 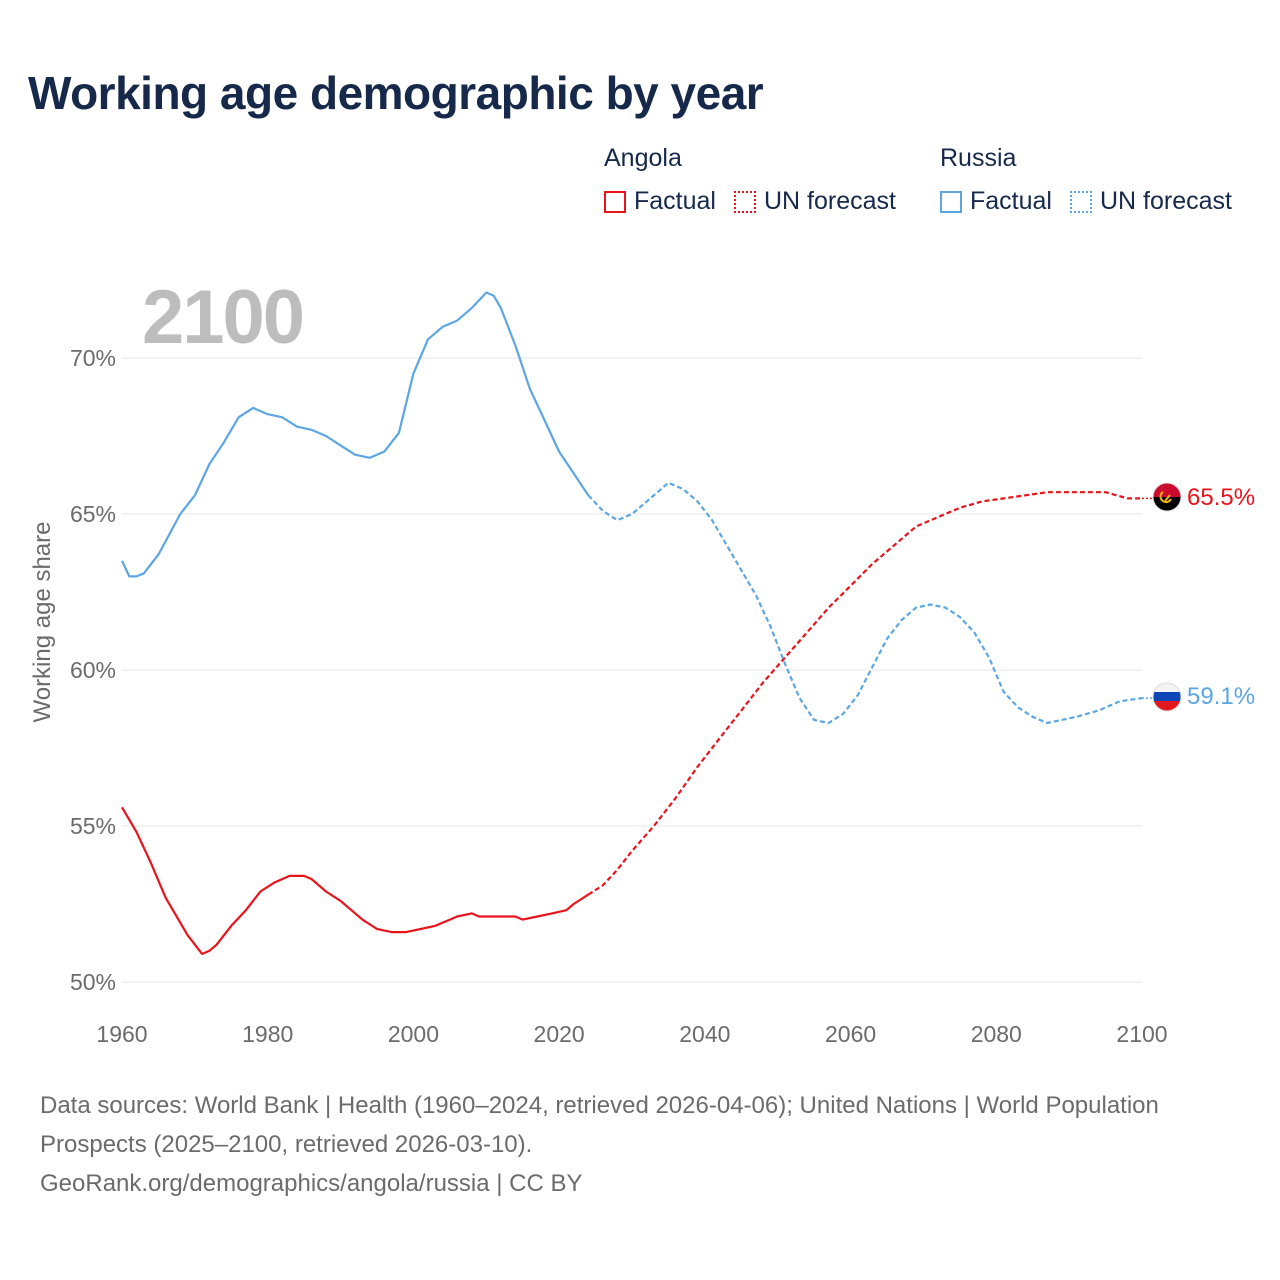 I want to click on y-tick-label: 50%, so click(x=93, y=982).